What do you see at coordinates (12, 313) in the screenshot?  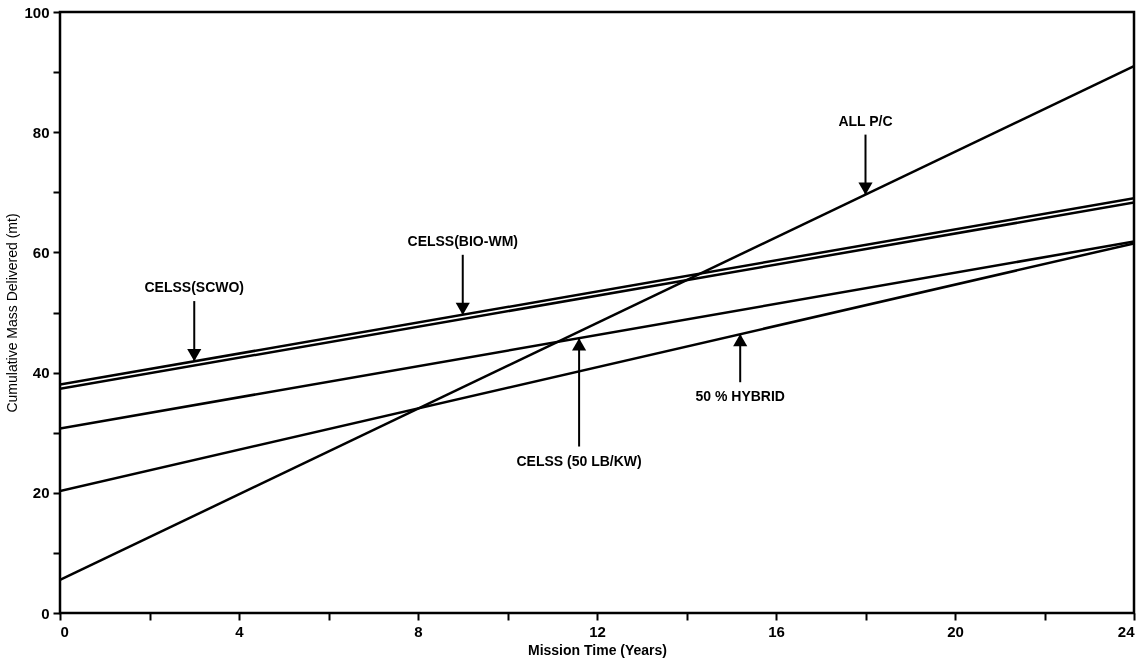 I see `y-axis-title: Cumulative Mass Delivered (mt)` at bounding box center [12, 313].